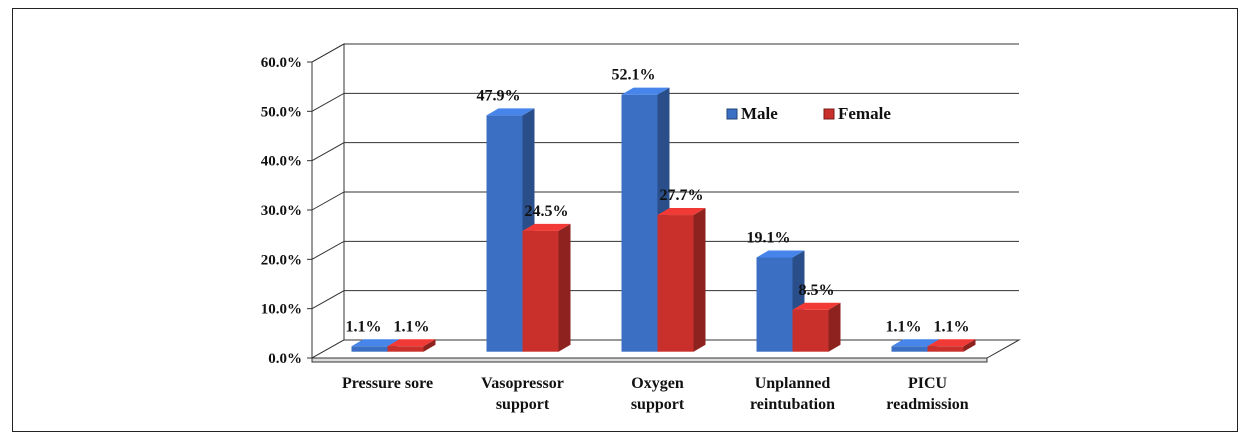 Image resolution: width=1251 pixels, height=440 pixels. Describe the element at coordinates (928, 383) in the screenshot. I see `x-tick-label: PICU` at that location.